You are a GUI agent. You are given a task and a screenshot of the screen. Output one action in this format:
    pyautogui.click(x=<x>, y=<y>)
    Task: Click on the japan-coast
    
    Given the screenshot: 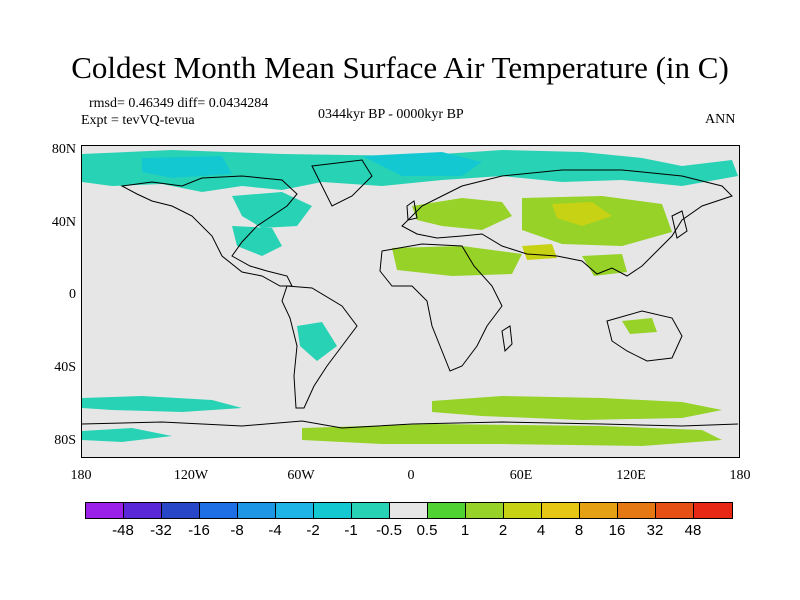 What is the action you would take?
    pyautogui.click(x=679, y=224)
    